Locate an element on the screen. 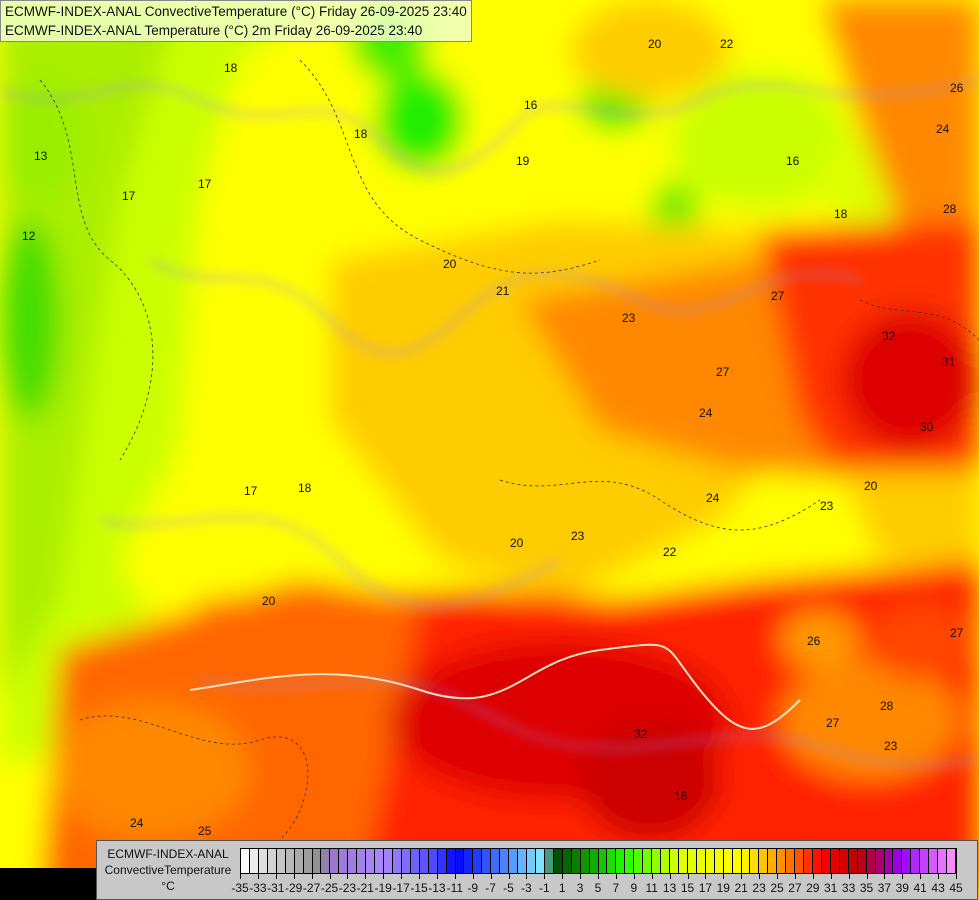 This screenshot has height=900, width=979. legend-tick-label: -35 is located at coordinates (240, 888).